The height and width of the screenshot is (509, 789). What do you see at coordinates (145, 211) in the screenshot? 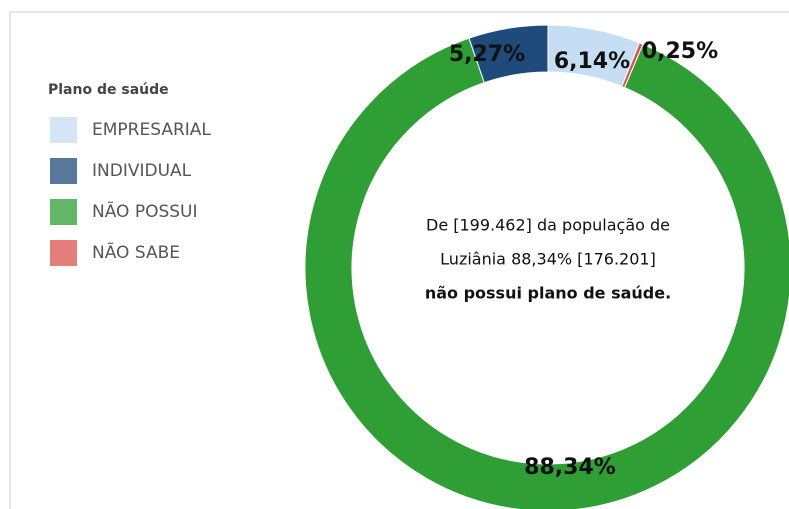
I see `legend-label: NÃO POSSUI` at bounding box center [145, 211].